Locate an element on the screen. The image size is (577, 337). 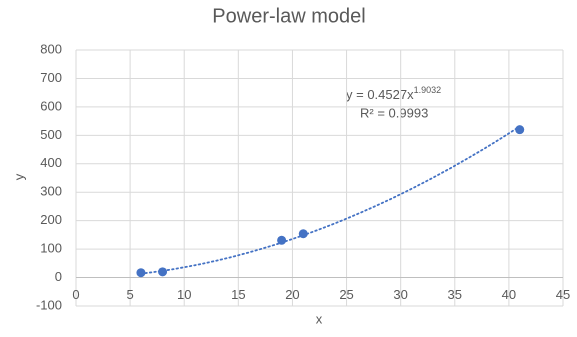
x-tick-label: 15 is located at coordinates (238, 294).